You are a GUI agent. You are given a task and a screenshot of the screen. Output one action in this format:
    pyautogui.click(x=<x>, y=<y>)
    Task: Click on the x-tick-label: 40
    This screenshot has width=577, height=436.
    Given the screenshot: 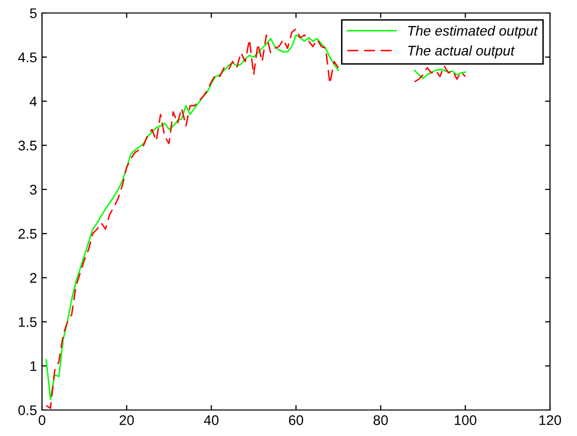 What is the action you would take?
    pyautogui.click(x=211, y=420)
    